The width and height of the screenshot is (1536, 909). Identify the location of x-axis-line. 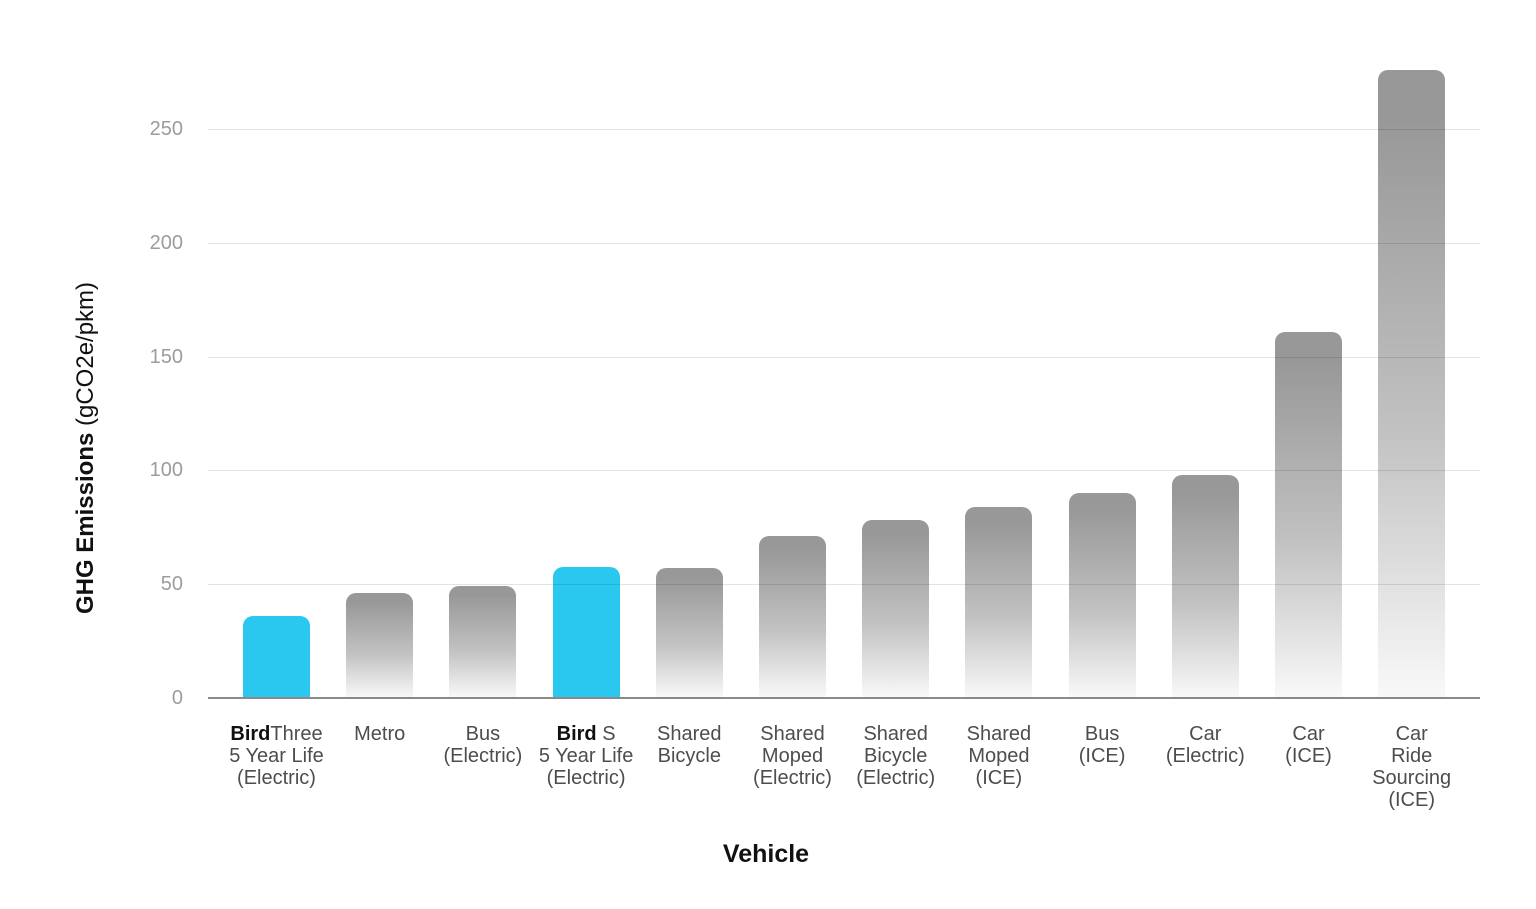
(844, 698).